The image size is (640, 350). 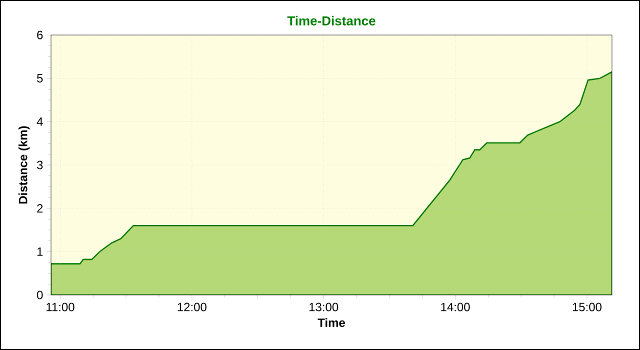 I want to click on x-tick-label: 15:00, so click(x=587, y=307).